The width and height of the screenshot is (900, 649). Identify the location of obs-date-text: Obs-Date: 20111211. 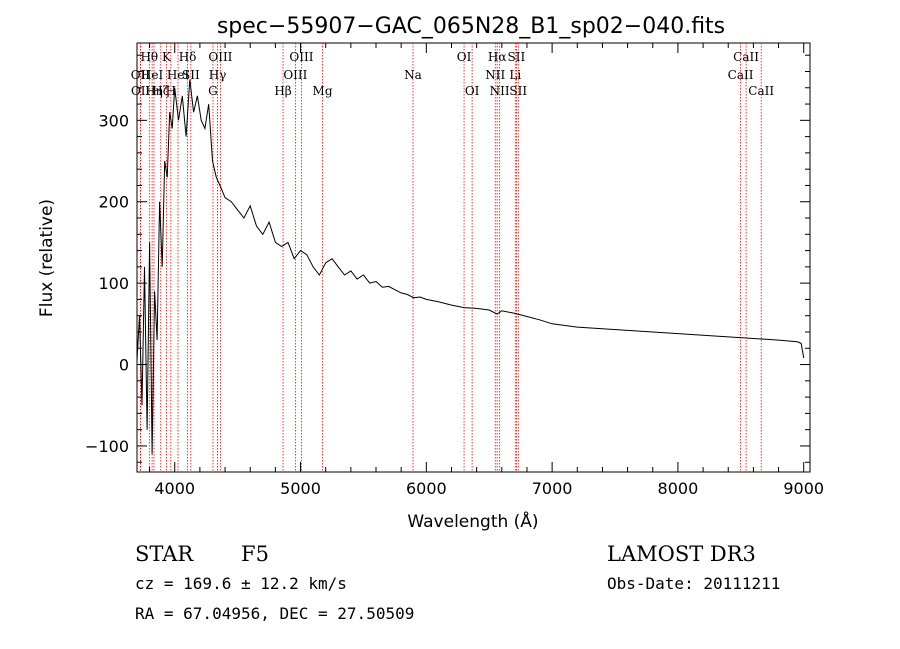
(693, 583).